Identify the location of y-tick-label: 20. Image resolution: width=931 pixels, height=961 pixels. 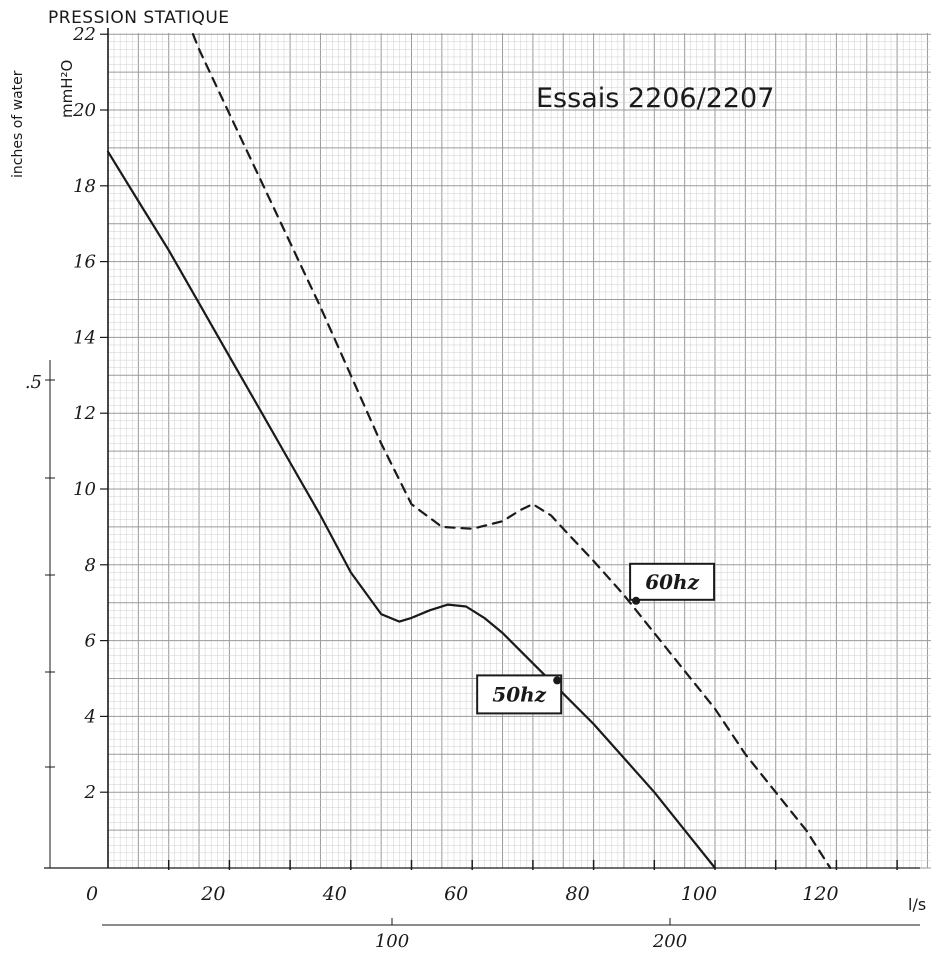
(84, 110).